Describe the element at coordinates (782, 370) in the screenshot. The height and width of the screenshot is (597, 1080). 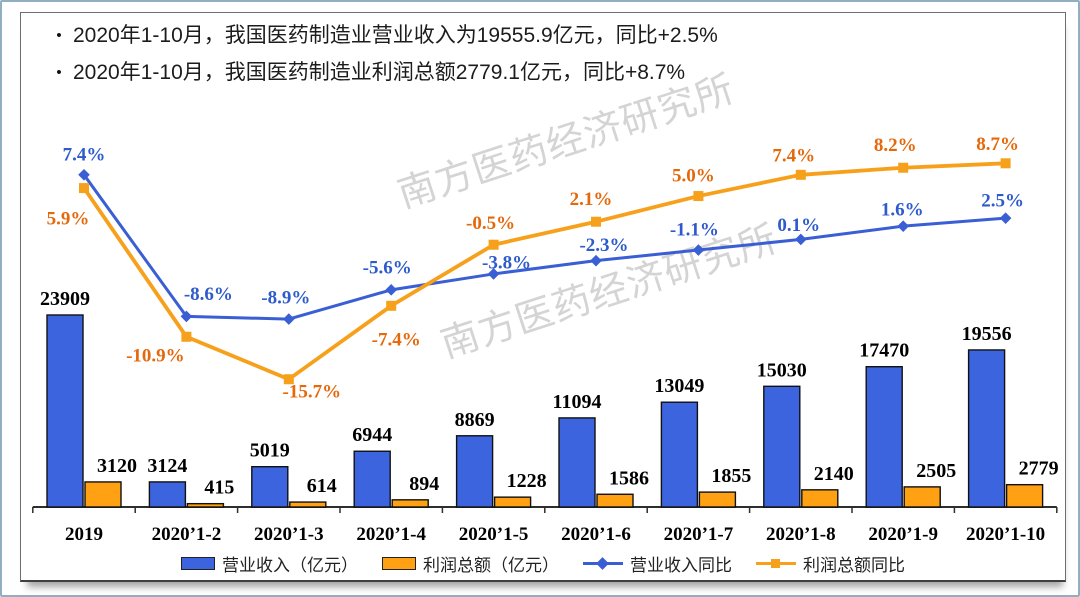
I see `bar-value-revenue: 15030` at that location.